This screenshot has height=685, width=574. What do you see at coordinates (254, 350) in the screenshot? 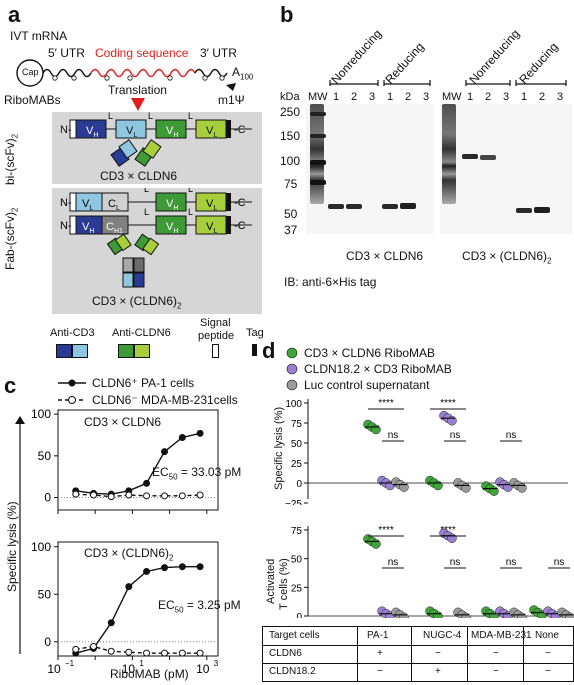
I see `legend-tag-swatch` at bounding box center [254, 350].